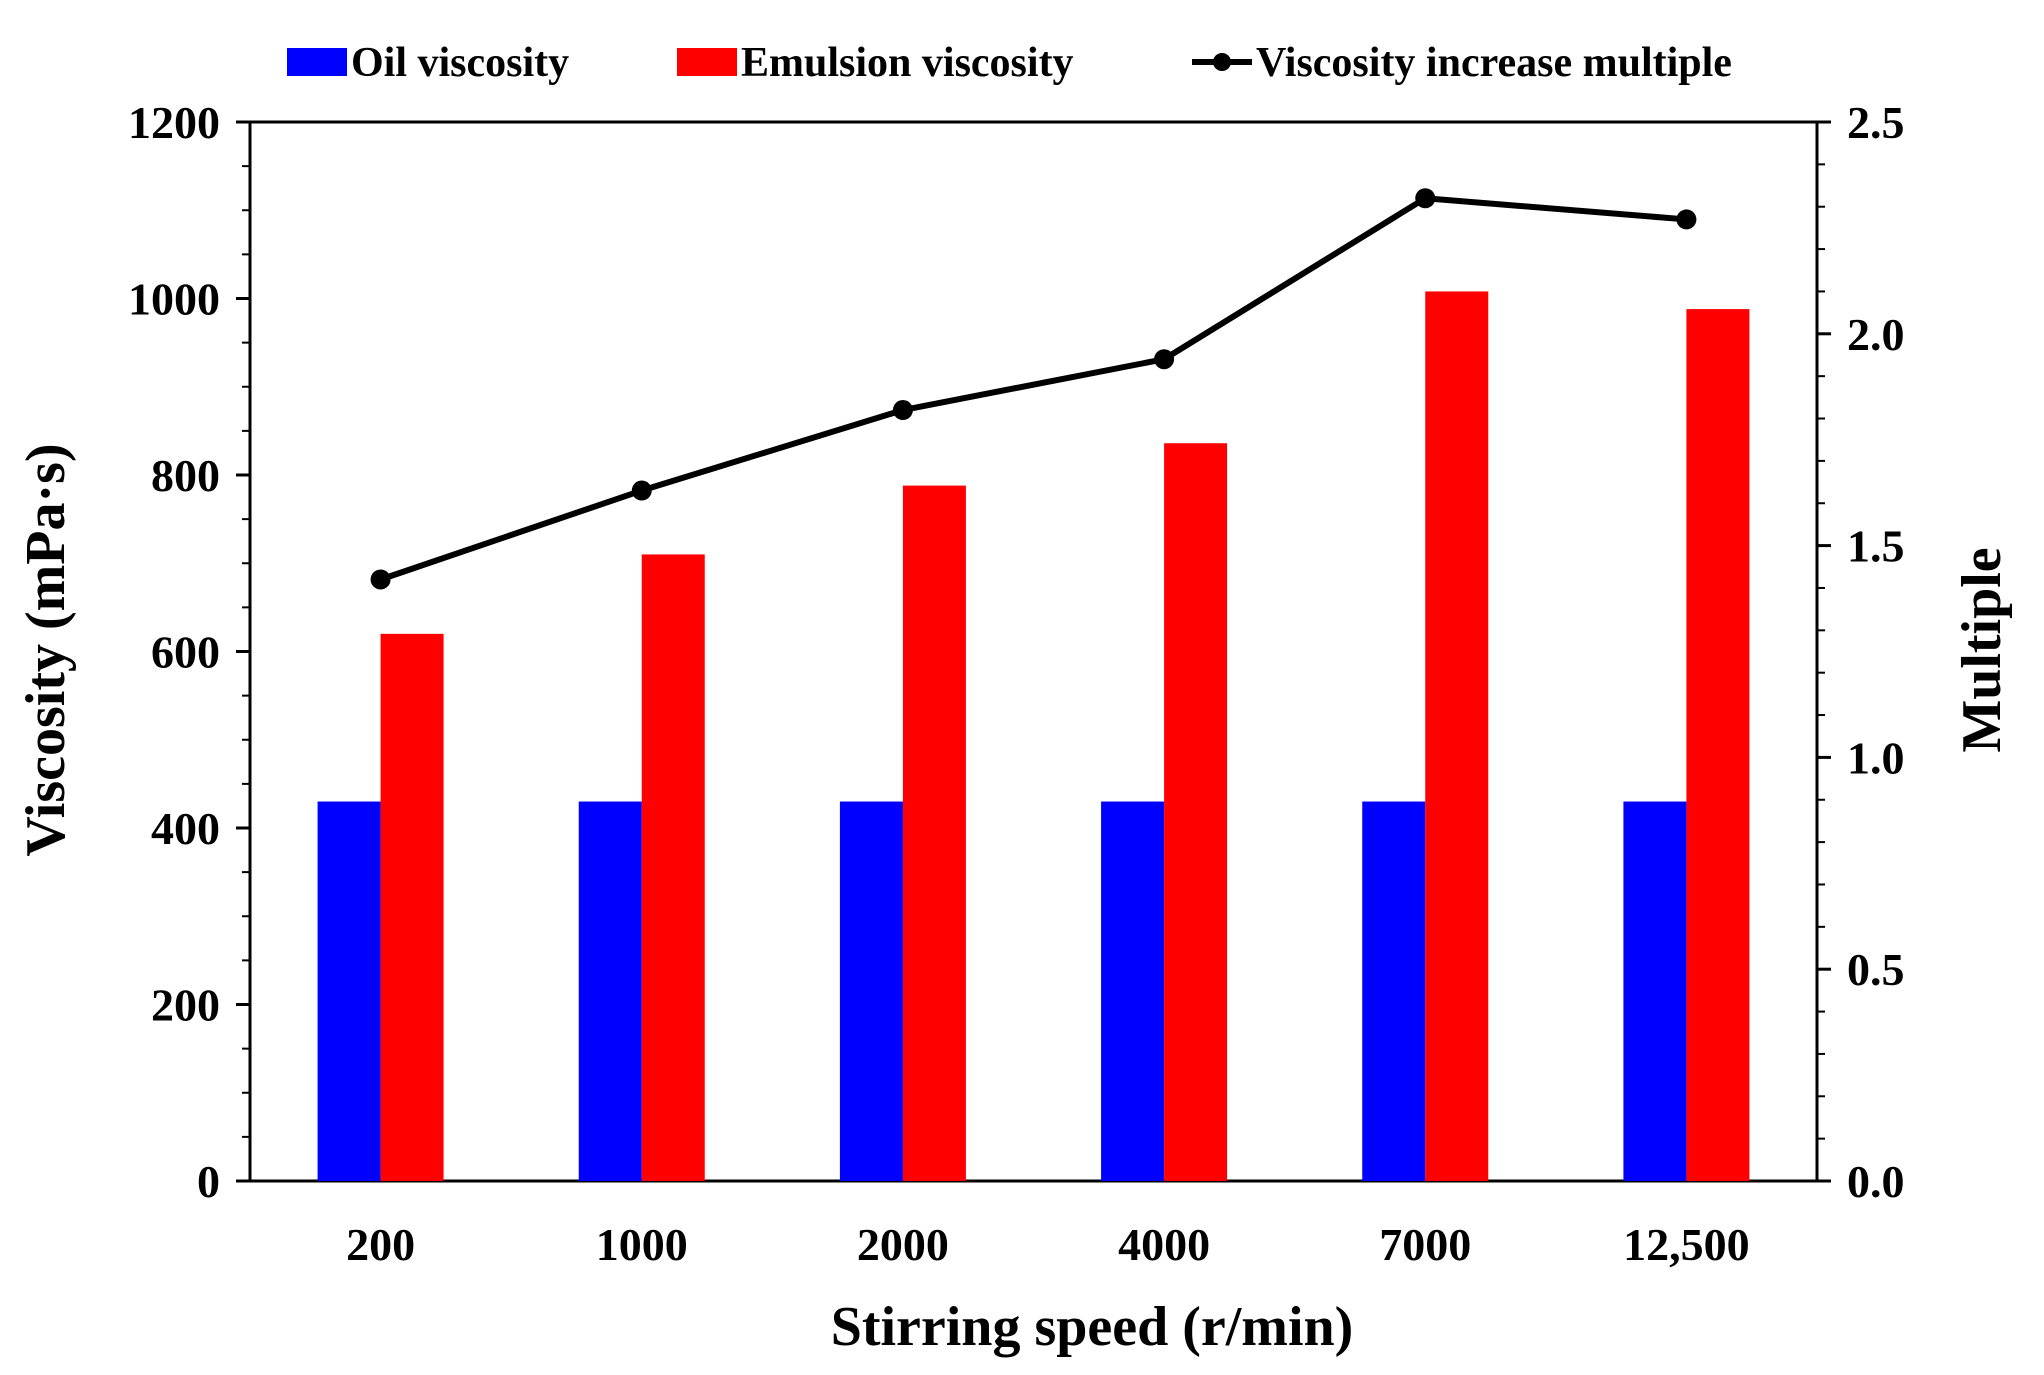 This screenshot has width=2044, height=1375. What do you see at coordinates (185, 652) in the screenshot?
I see `y-tick-label: 600` at bounding box center [185, 652].